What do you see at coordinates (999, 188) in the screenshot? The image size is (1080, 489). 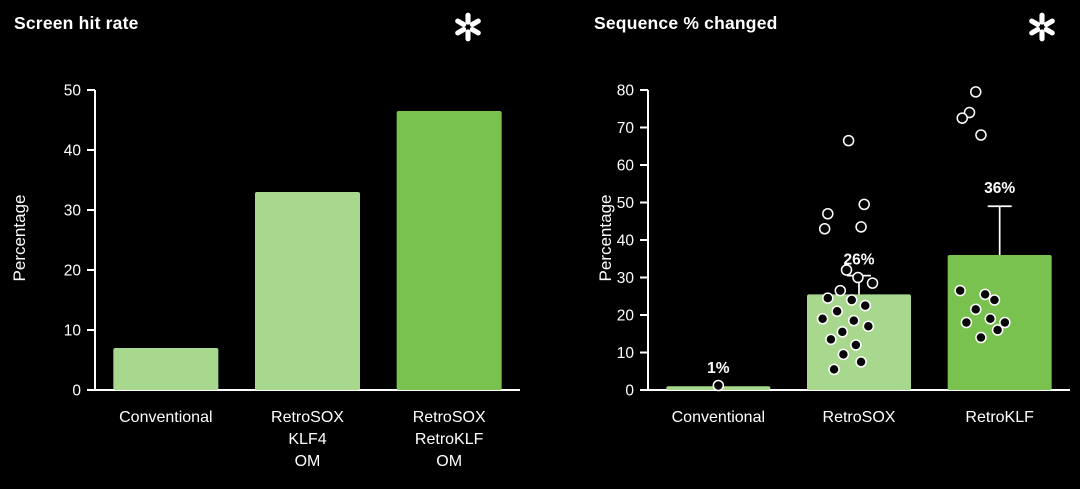 I see `bar-value-label: 36%` at bounding box center [999, 188].